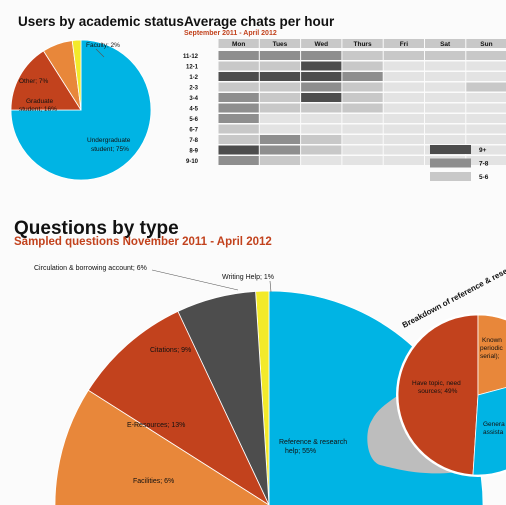  I want to click on topic-label-2: sources; 49%, so click(438, 391).